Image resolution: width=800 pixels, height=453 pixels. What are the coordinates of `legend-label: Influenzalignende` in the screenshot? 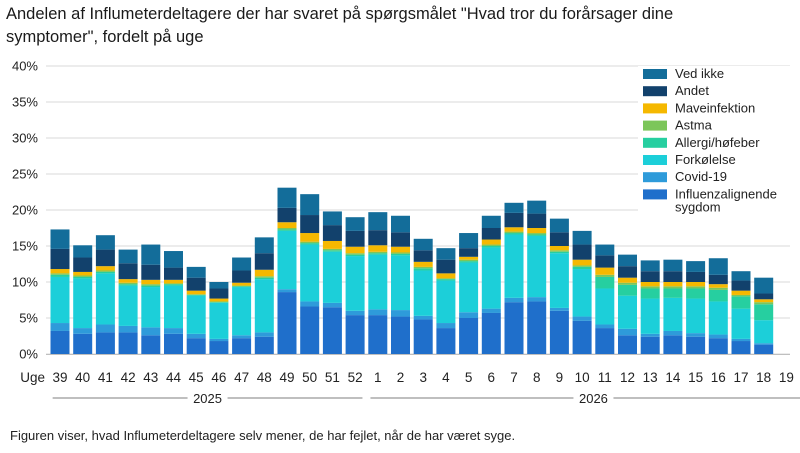 It's located at (726, 193).